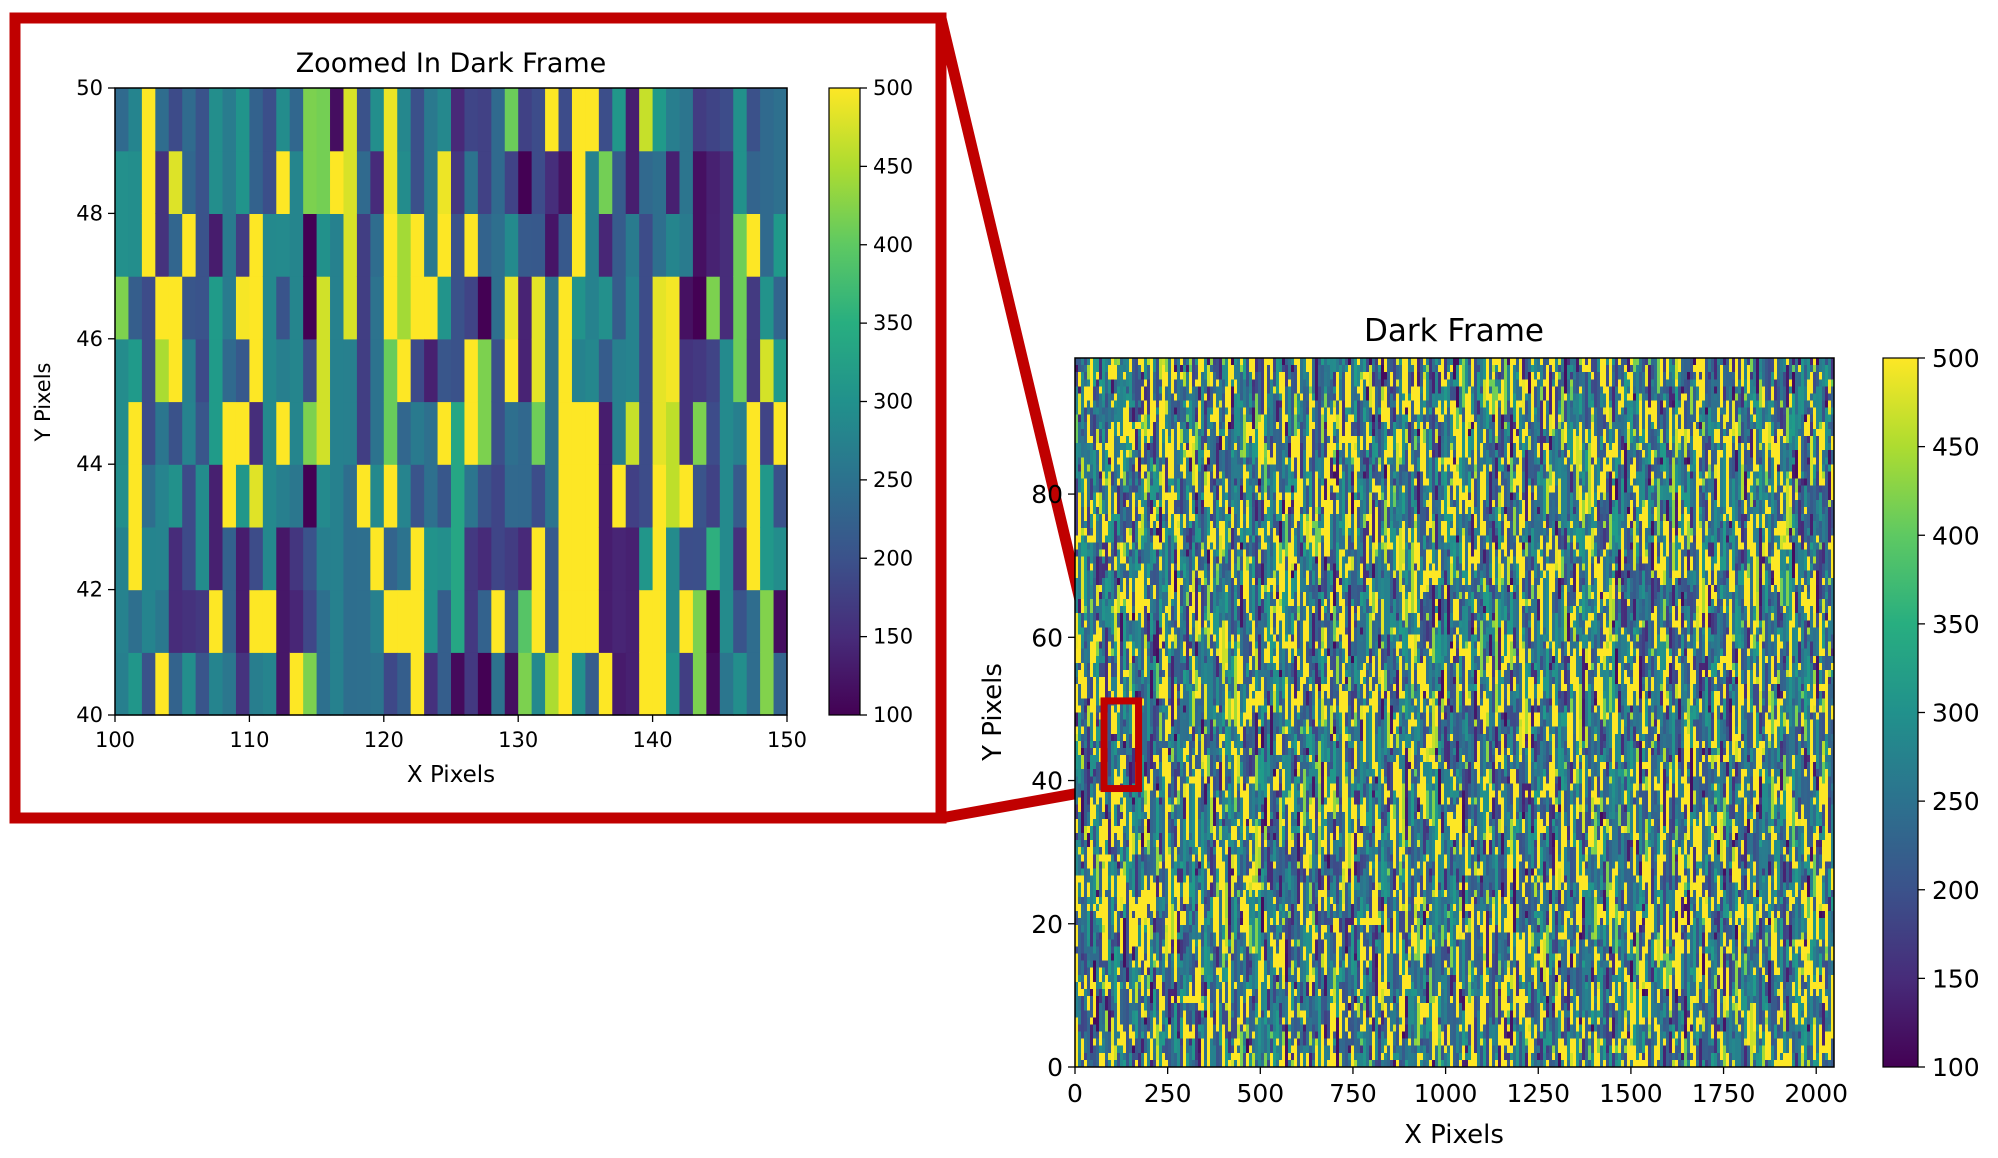 The height and width of the screenshot is (1158, 1998). I want to click on x-tick-label: 130, so click(518, 740).